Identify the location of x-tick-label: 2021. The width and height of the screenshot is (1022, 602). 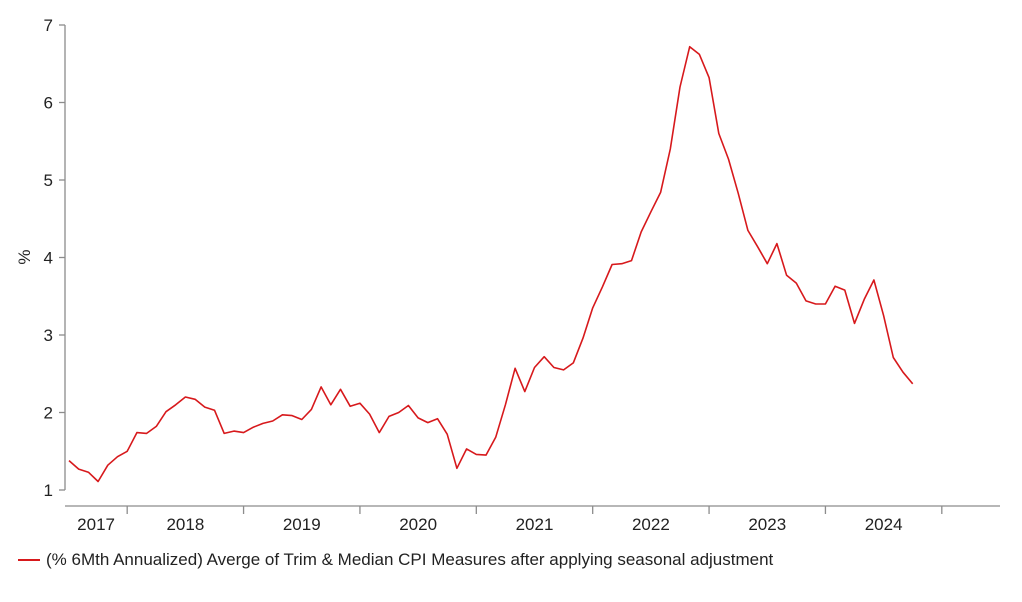
(535, 524).